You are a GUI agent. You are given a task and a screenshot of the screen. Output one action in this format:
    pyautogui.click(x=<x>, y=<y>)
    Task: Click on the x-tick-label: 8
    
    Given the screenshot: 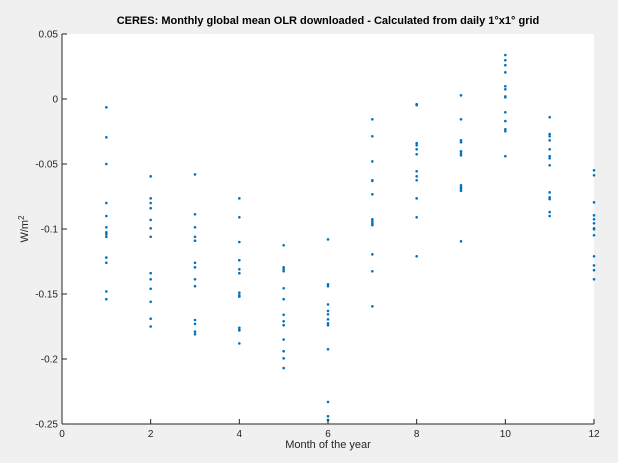 What is the action you would take?
    pyautogui.click(x=417, y=434)
    